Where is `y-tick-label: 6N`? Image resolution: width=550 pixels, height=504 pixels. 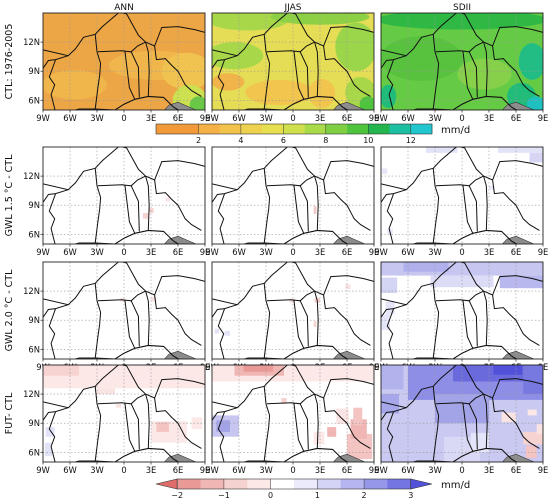
y-tick-label: 6N is located at coordinates (34, 452).